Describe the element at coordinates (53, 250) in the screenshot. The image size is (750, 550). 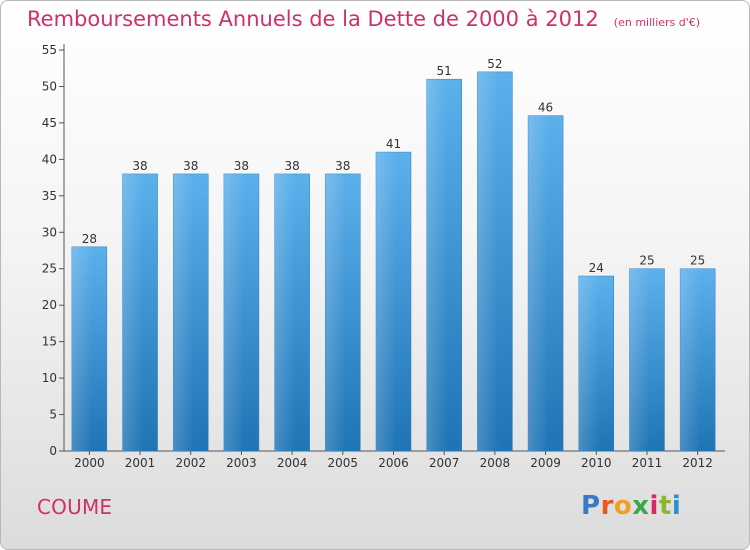
I see `y-axis: 0 5 10 15 20 25 30 35 40 45 50 55` at that location.